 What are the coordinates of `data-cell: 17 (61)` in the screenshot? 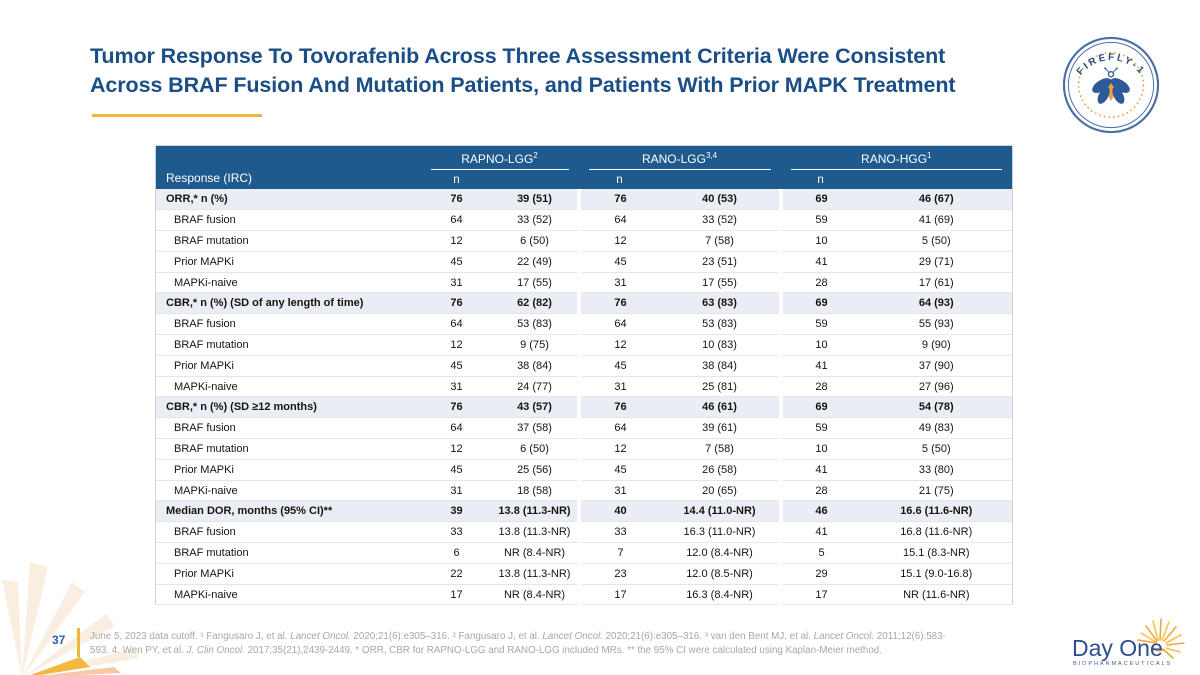 It's located at (936, 283).